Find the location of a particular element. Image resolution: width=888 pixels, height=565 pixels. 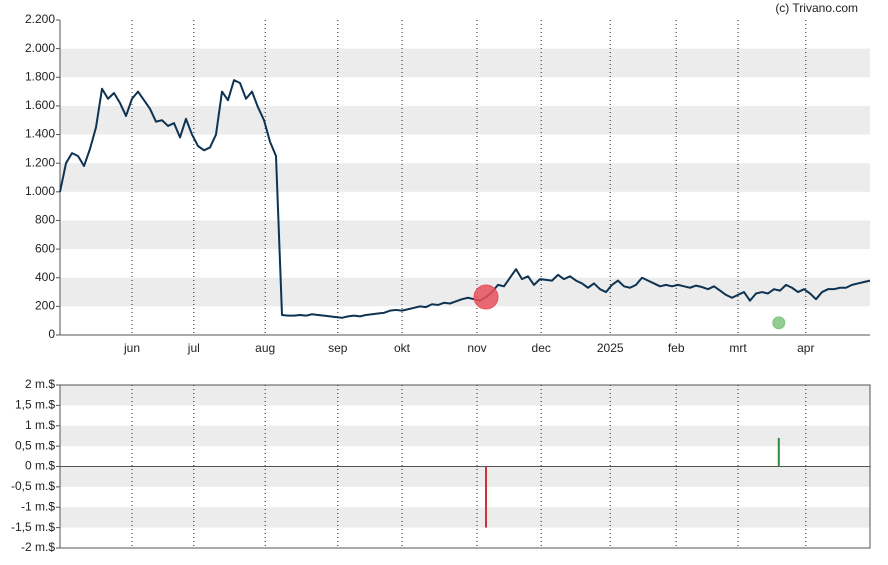

y-tick-label: 0,5 m.$ is located at coordinates (35, 445).